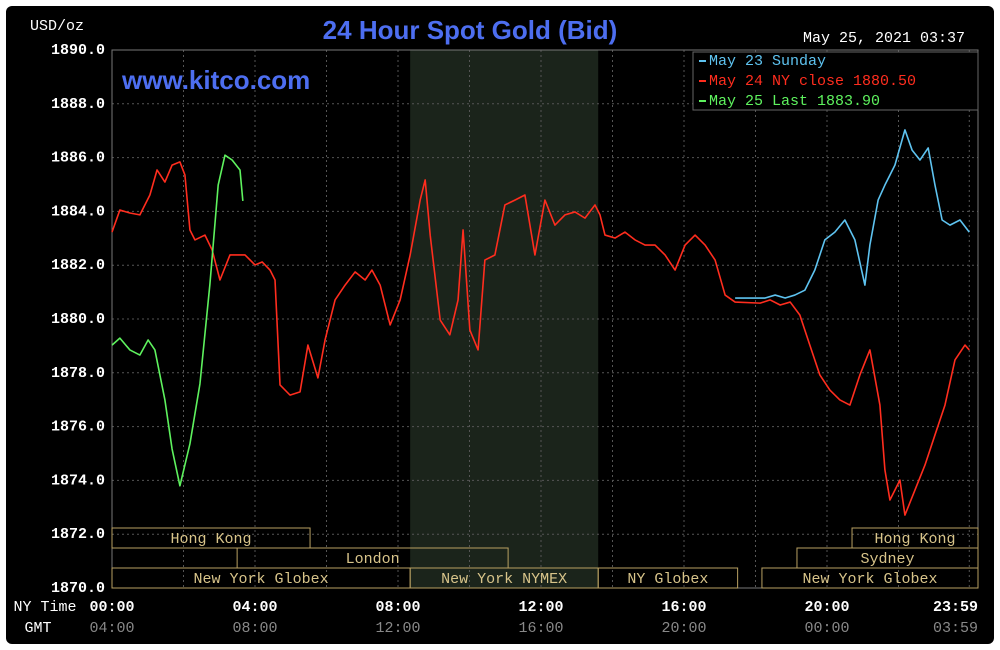 The image size is (1000, 650). I want to click on legend-label: May 23 Sunday, so click(767, 61).